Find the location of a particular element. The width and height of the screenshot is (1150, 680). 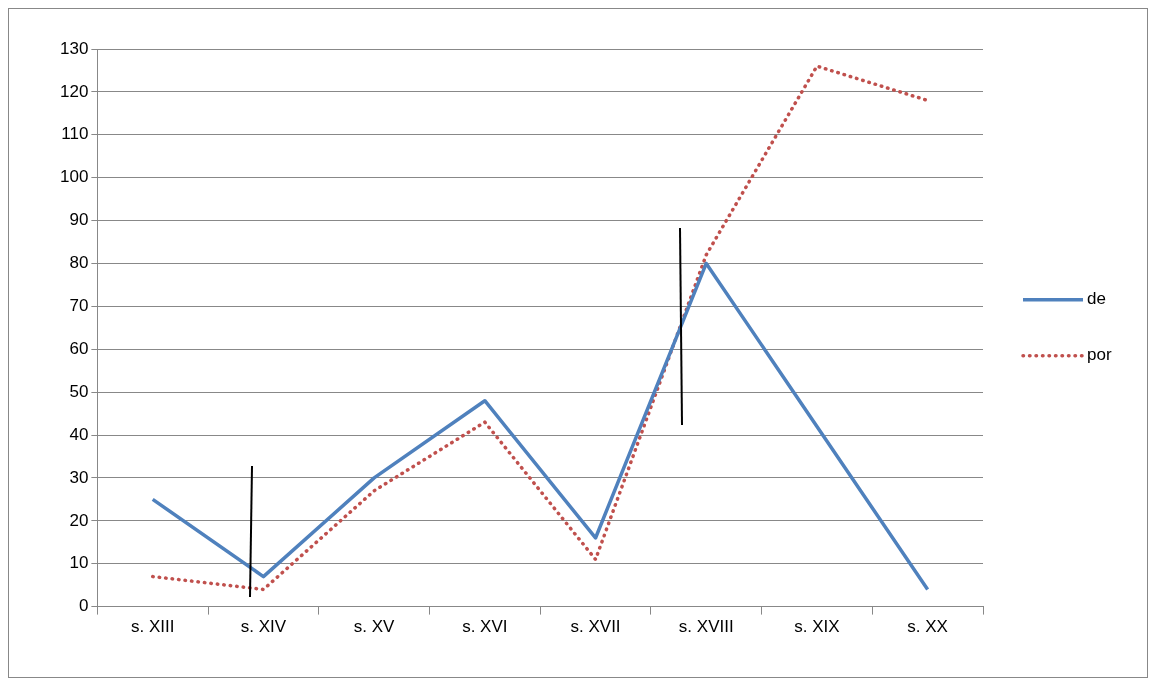

legend-label: por is located at coordinates (1099, 355).